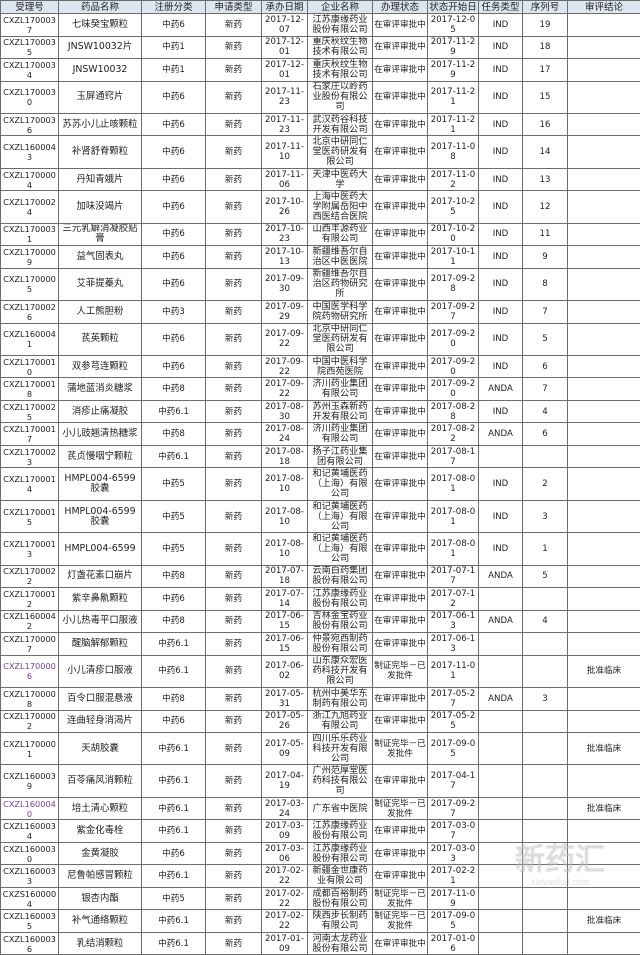 The width and height of the screenshot is (640, 955). Describe the element at coordinates (30, 781) in the screenshot. I see `cell-acceptance-no: CXZL1600039` at that location.